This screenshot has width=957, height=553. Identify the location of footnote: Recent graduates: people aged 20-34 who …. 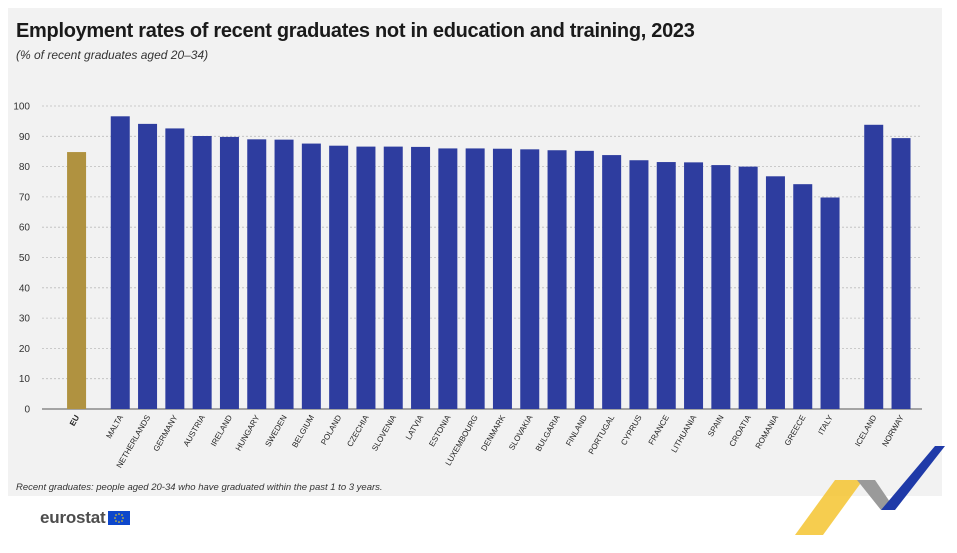
(199, 487).